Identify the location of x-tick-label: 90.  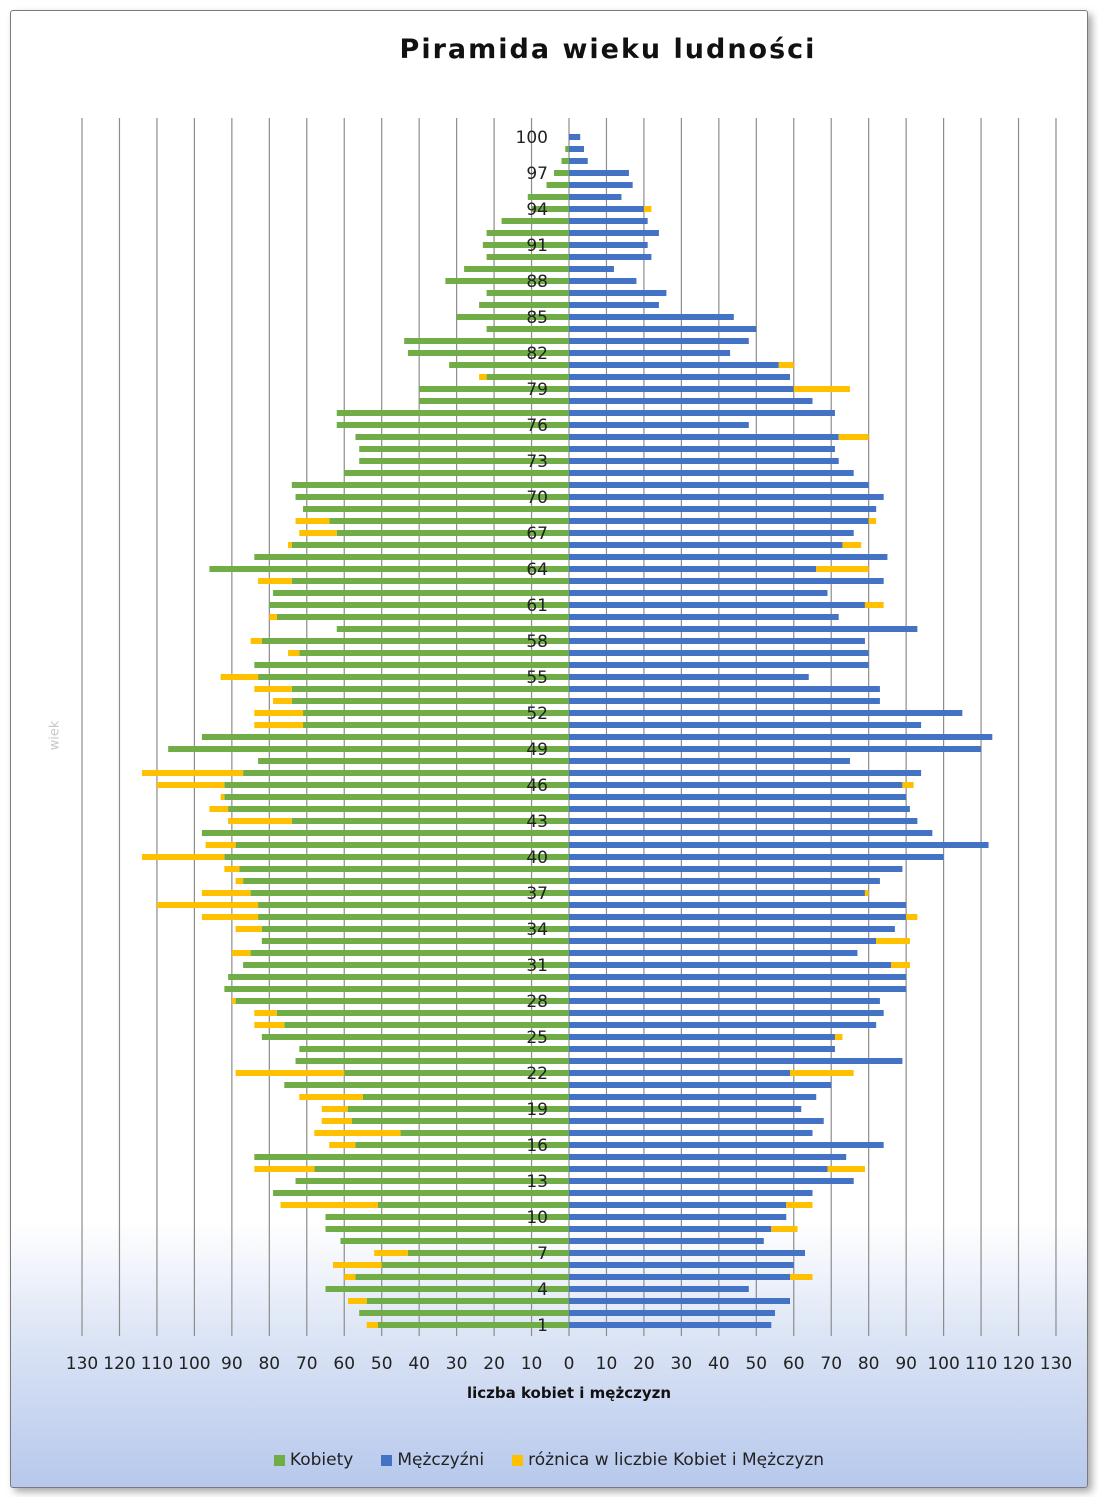
(232, 1364).